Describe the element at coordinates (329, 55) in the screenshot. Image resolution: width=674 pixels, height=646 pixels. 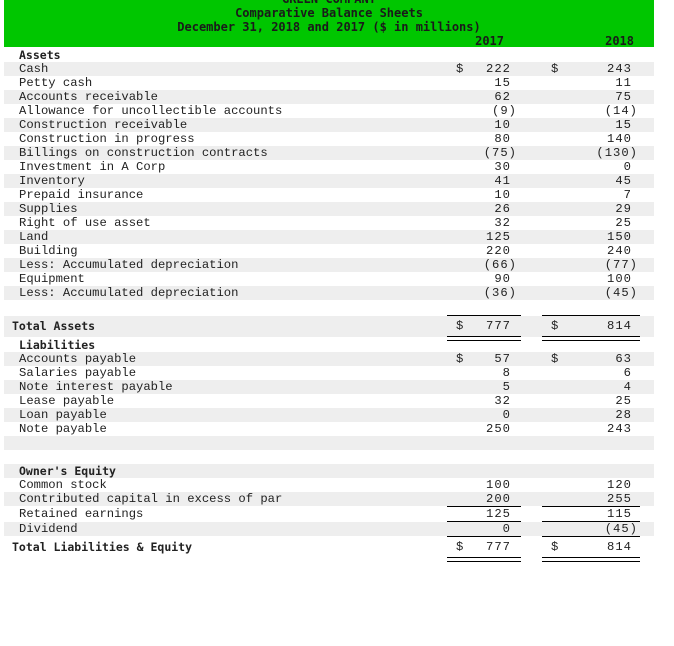
I see `assets-heading-row: Assets` at that location.